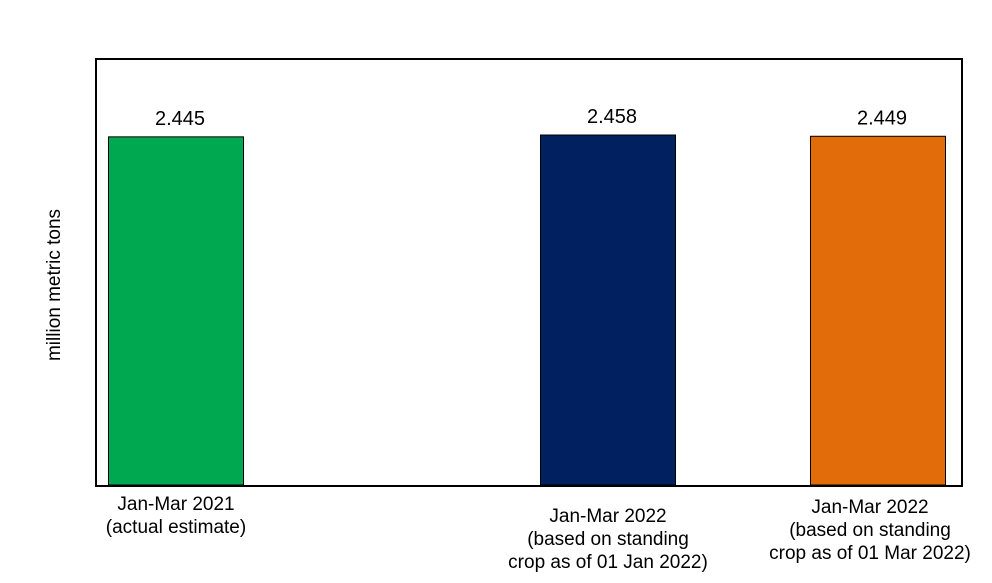 The height and width of the screenshot is (583, 992). Describe the element at coordinates (180, 119) in the screenshot. I see `value-label-1: 2.445` at that location.